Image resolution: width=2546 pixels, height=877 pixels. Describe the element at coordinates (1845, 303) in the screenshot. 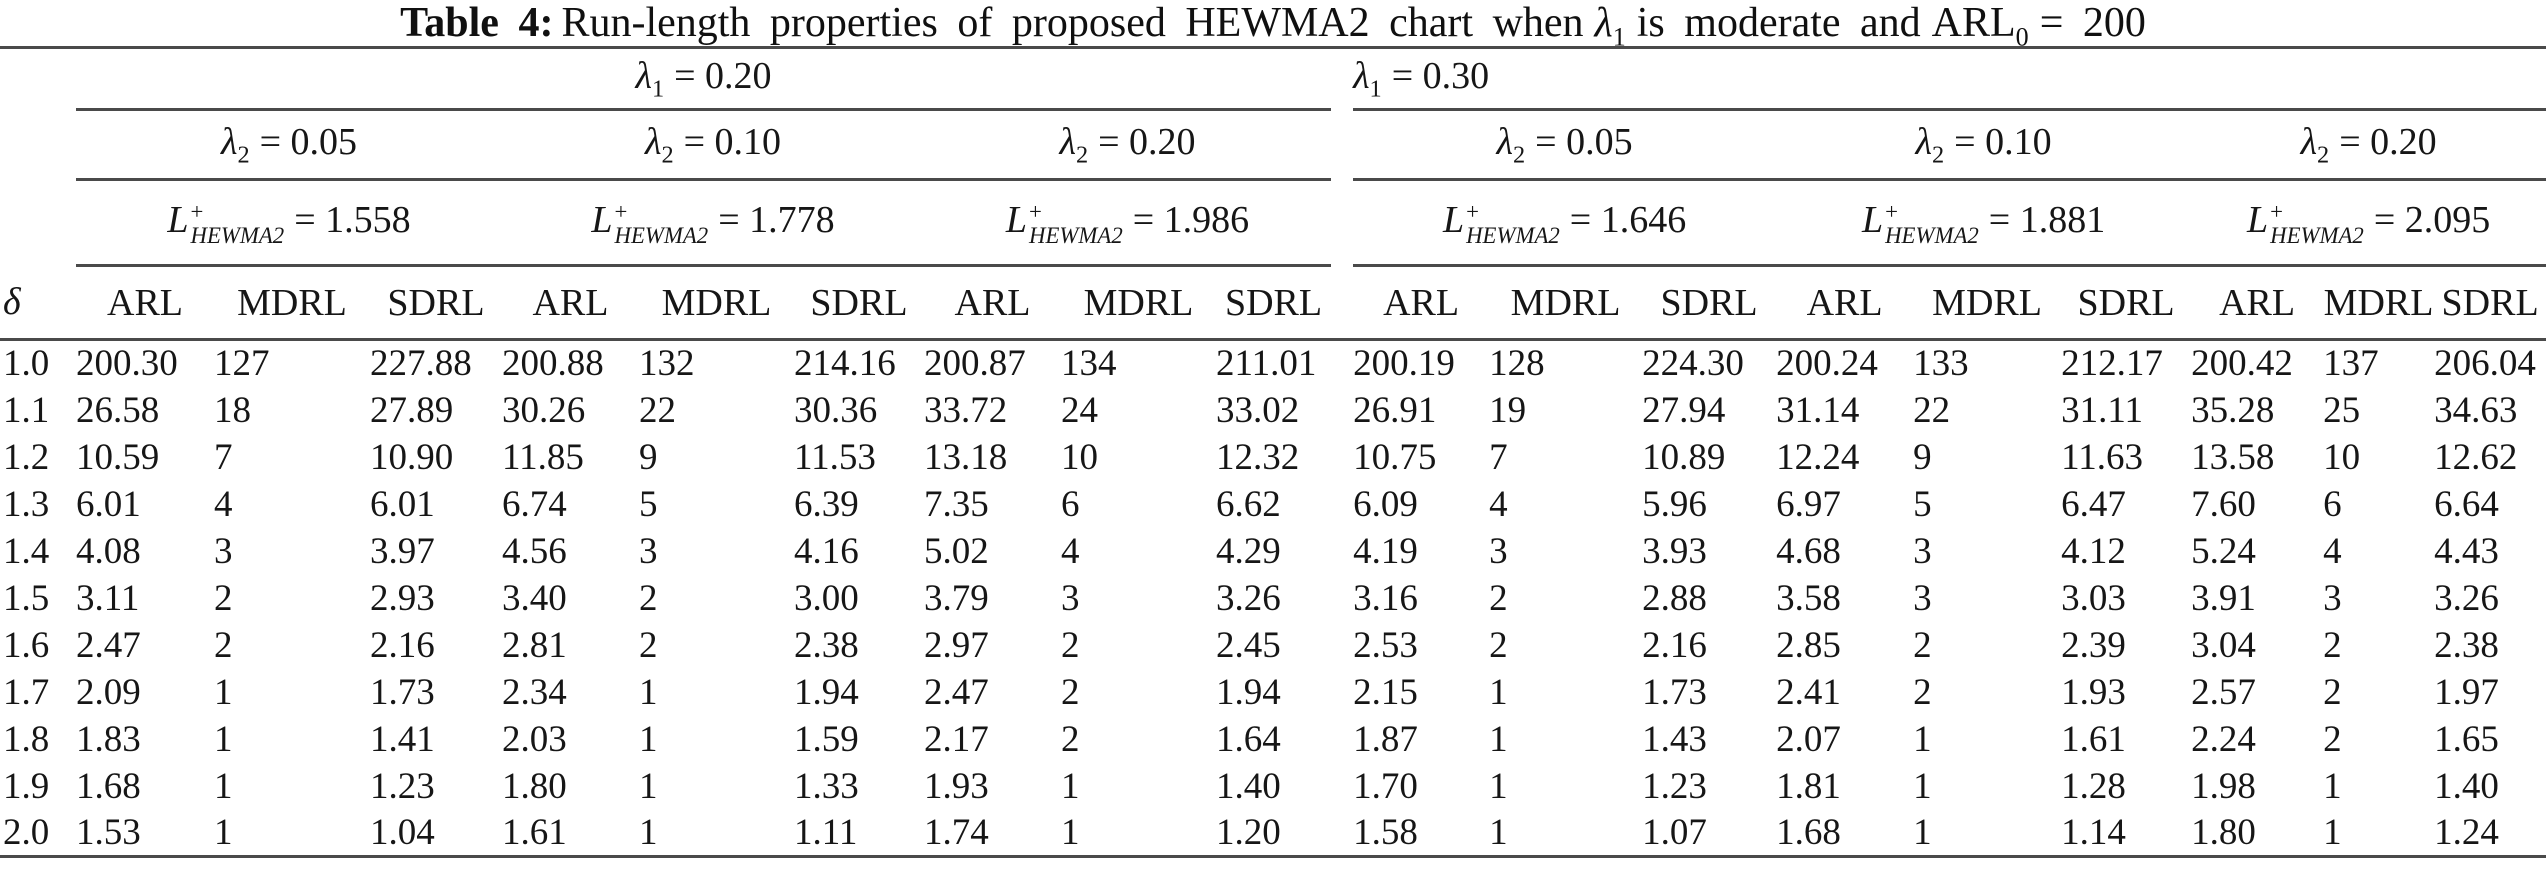

I see `column-header-arl: ARL` at that location.